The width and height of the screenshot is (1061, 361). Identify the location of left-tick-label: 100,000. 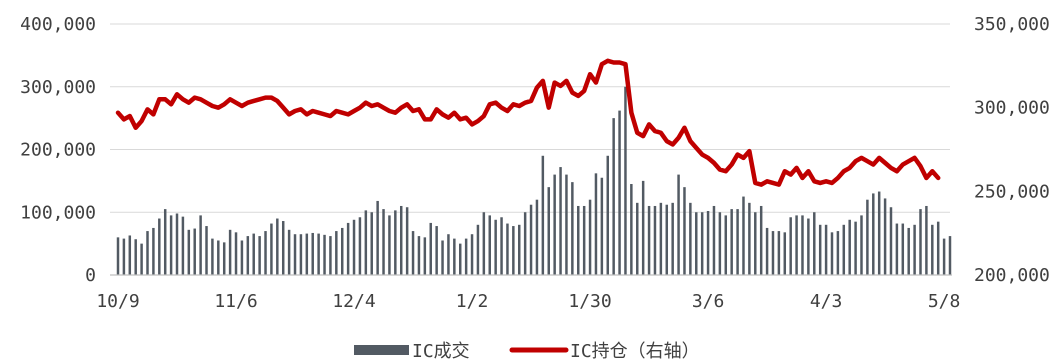
(58, 212).